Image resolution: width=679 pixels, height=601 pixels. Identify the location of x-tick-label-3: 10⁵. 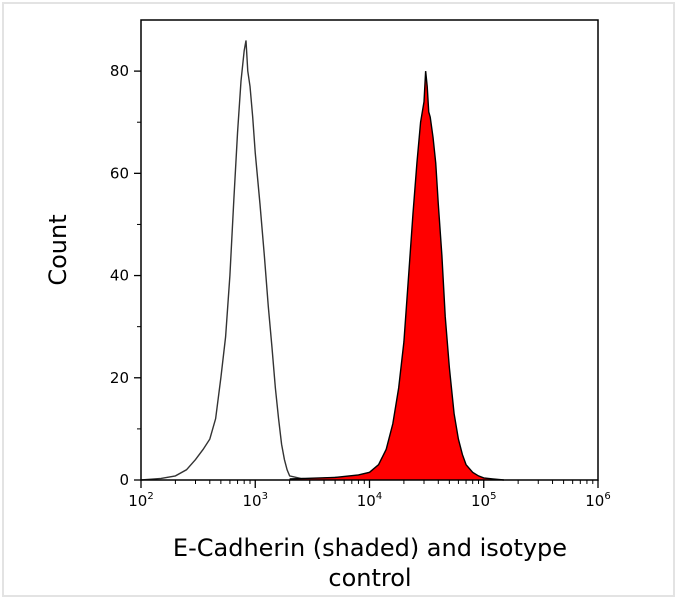
(483, 500).